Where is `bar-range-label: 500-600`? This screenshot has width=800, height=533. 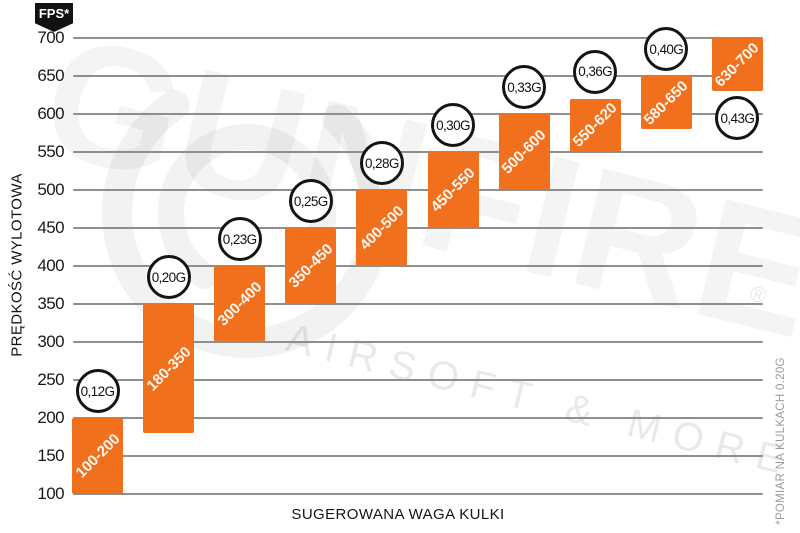
bar-range-label: 500-600 is located at coordinates (524, 152).